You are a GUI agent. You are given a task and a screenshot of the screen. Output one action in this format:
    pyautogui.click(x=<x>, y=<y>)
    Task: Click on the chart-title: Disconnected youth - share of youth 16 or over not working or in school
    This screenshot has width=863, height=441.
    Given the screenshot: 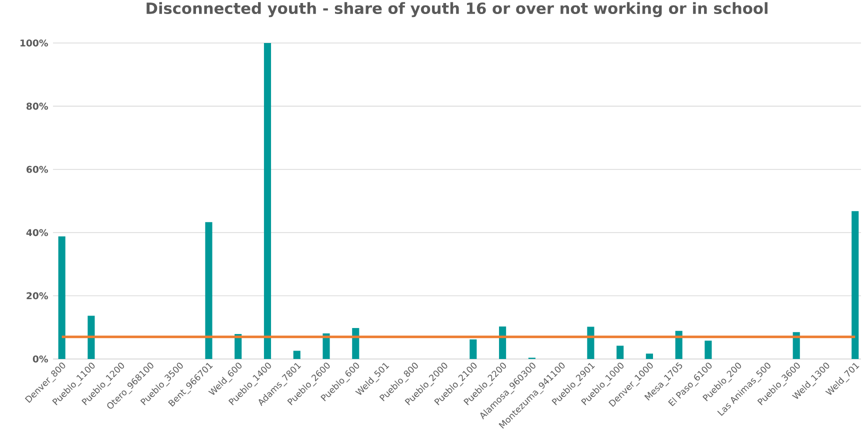 What is the action you would take?
    pyautogui.click(x=457, y=10)
    